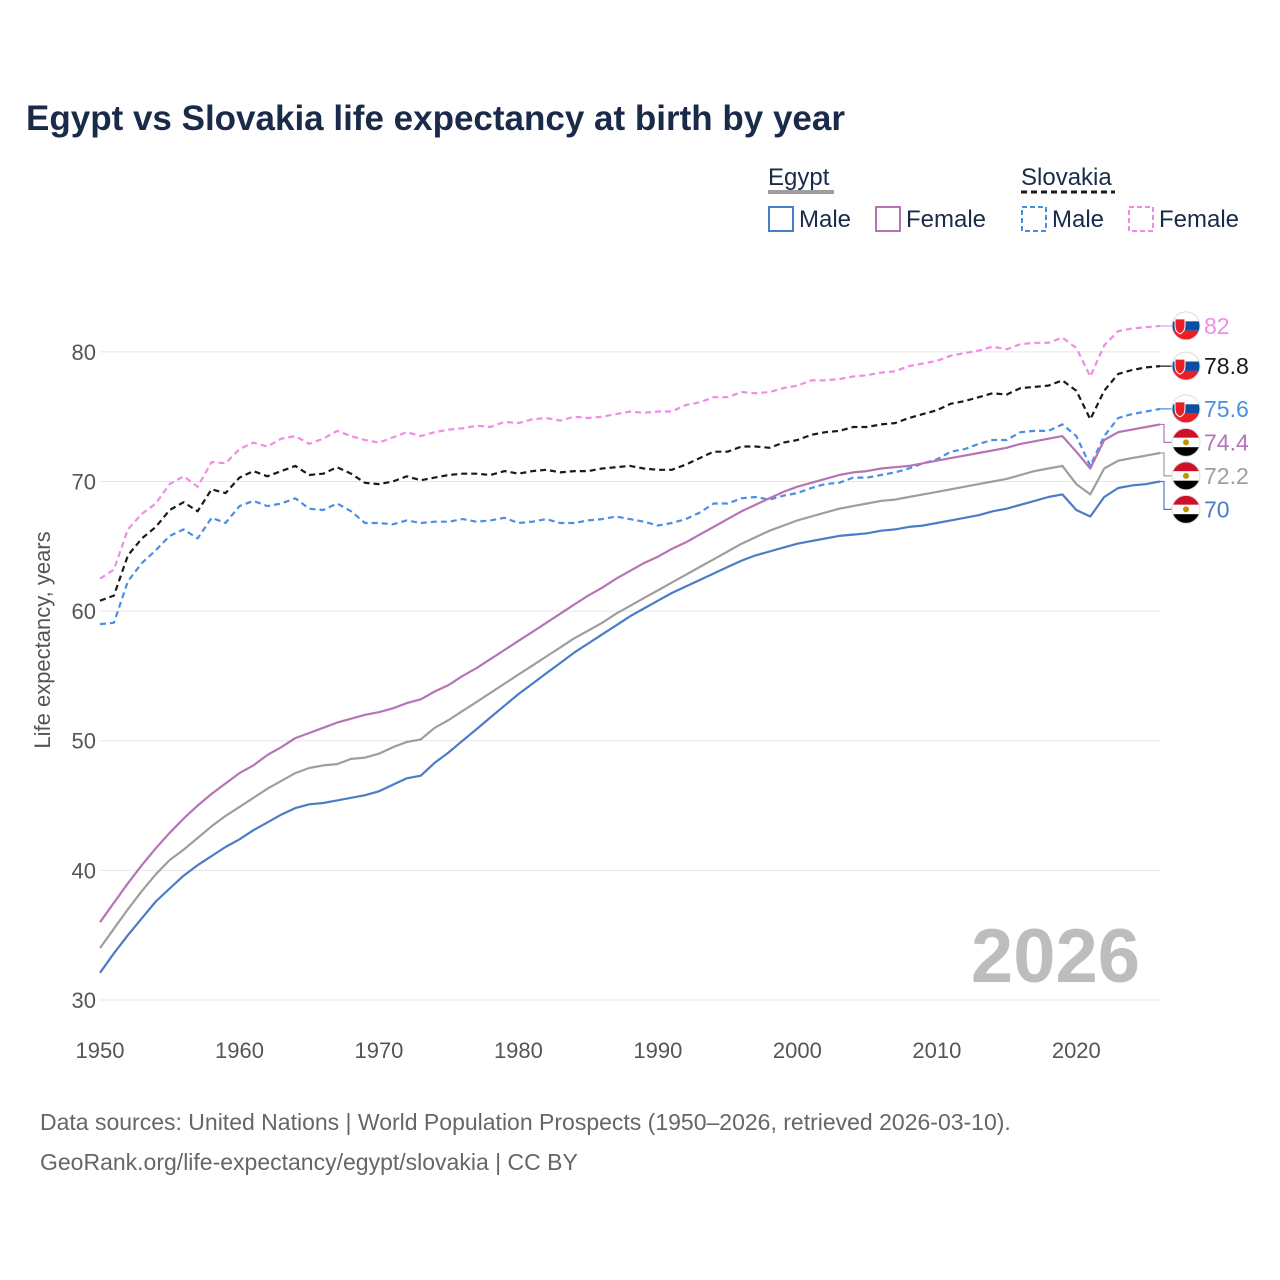  What do you see at coordinates (1226, 366) in the screenshot?
I see `end-label-slovakia_total: 78.8` at bounding box center [1226, 366].